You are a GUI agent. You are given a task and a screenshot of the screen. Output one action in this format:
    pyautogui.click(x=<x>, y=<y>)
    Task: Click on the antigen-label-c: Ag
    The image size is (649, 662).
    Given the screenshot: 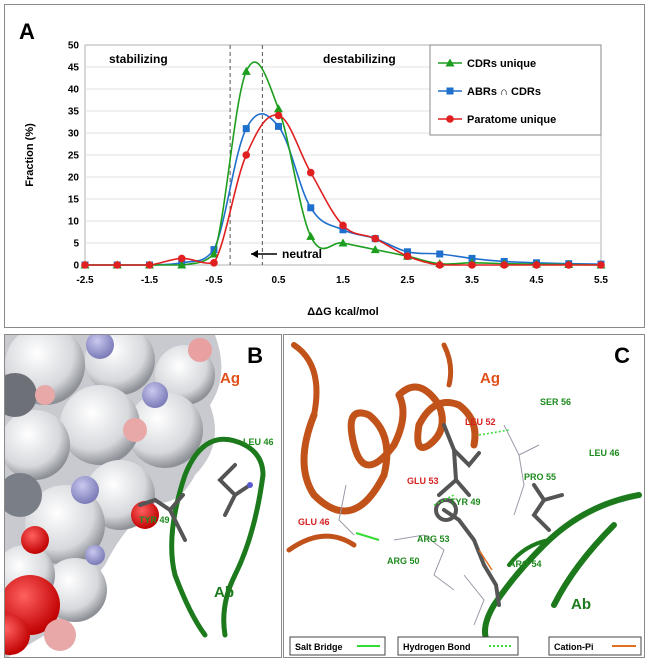 What is the action you would take?
    pyautogui.click(x=490, y=378)
    